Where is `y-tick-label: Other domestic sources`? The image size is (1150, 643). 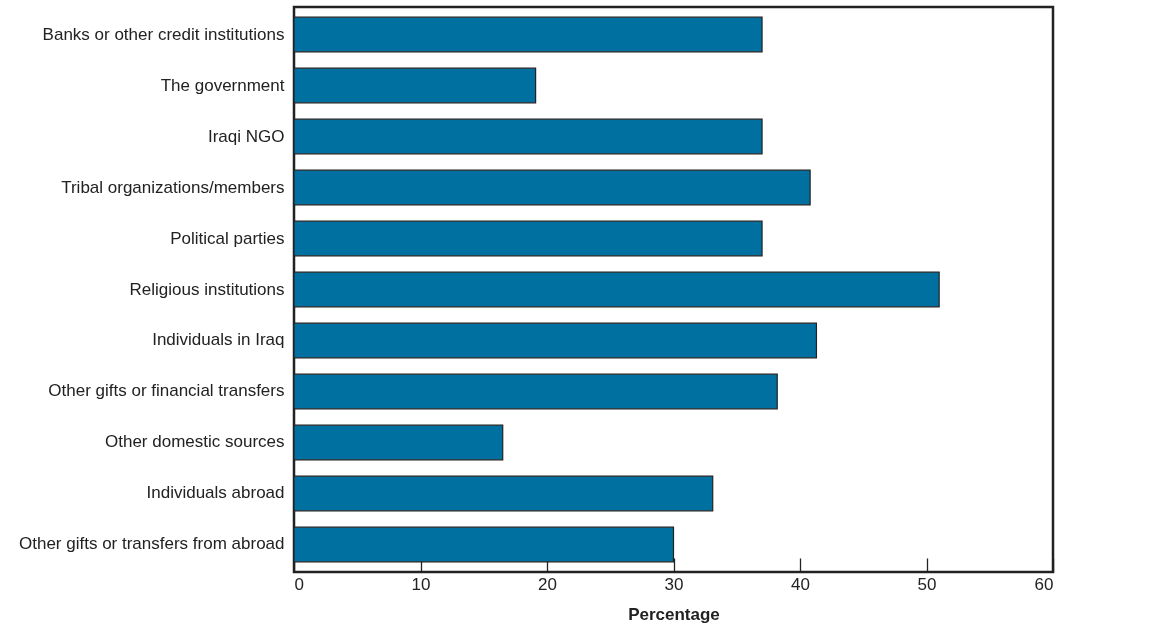 y-tick-label: Other domestic sources is located at coordinates (194, 442).